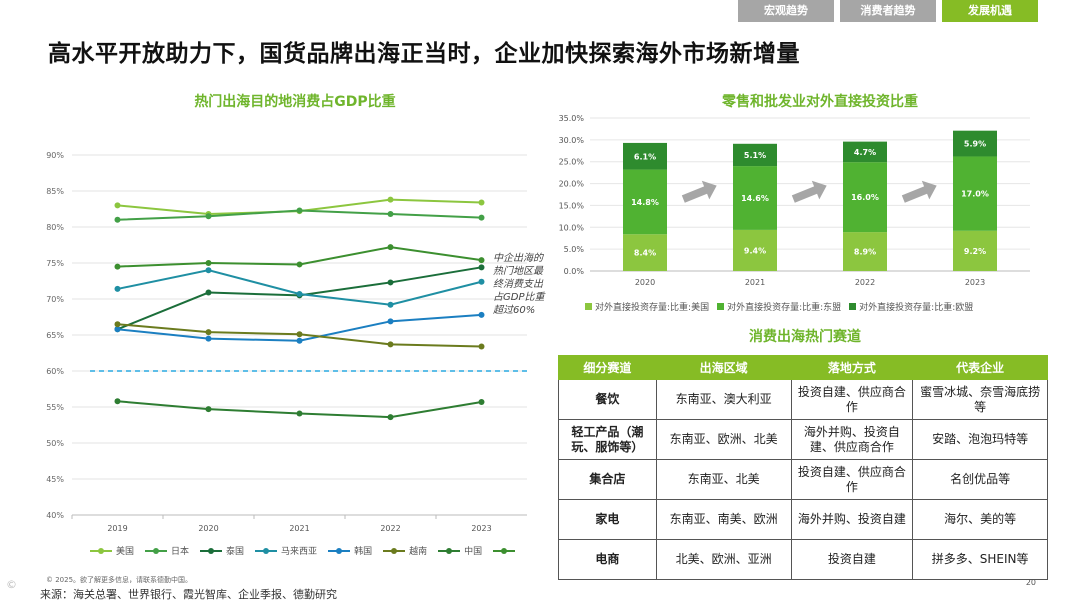 Image resolution: width=1080 pixels, height=608 pixels. What do you see at coordinates (755, 155) in the screenshot?
I see `bar-value-label: 5.1%` at bounding box center [755, 155].